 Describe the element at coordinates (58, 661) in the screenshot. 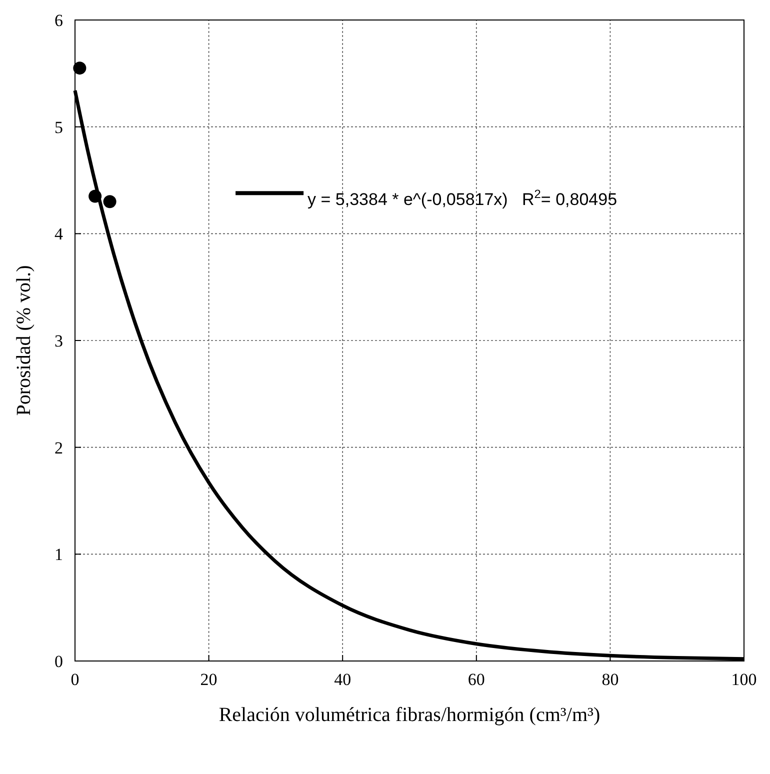

I see `y-tick-label: 0` at that location.